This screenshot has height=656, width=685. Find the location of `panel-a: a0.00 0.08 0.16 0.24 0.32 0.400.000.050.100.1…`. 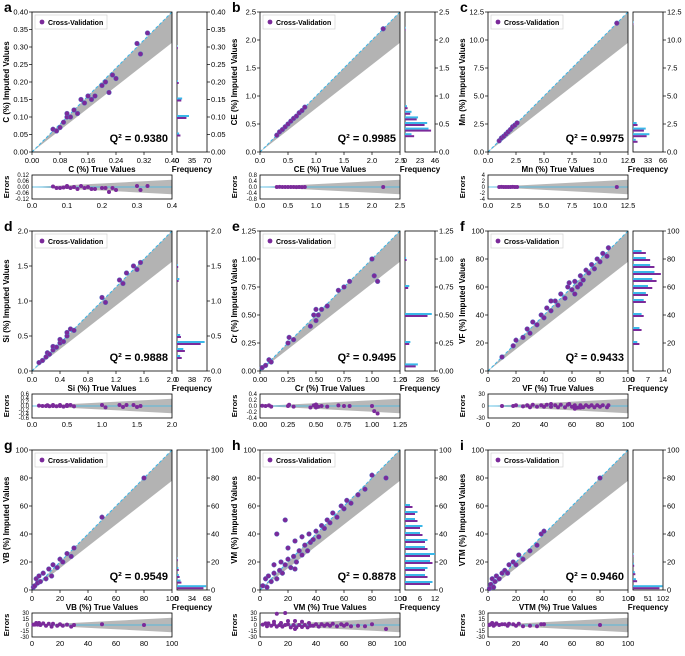

panel-a: a0.00 0.08 0.16 0.24 0.32 0.400.000.050.100.1… is located at coordinates (114, 105).